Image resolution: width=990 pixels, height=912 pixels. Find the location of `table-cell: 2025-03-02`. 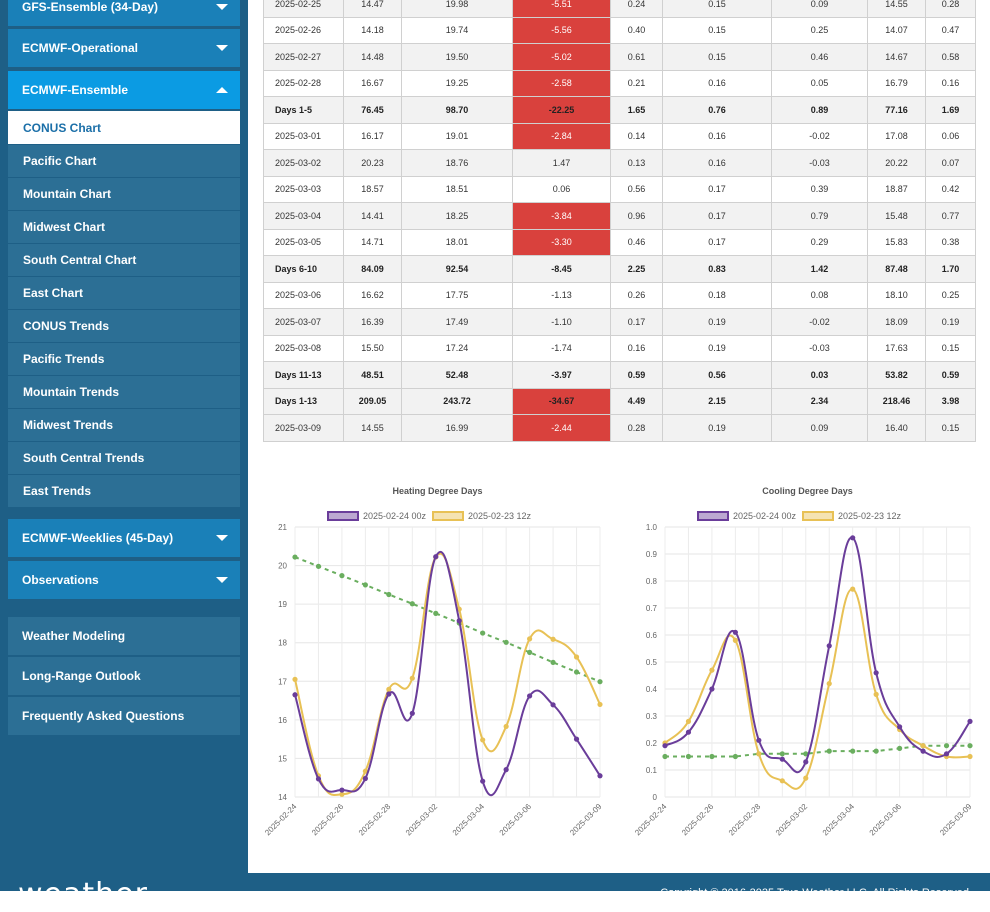

table-cell: 2025-03-02 is located at coordinates (303, 163).